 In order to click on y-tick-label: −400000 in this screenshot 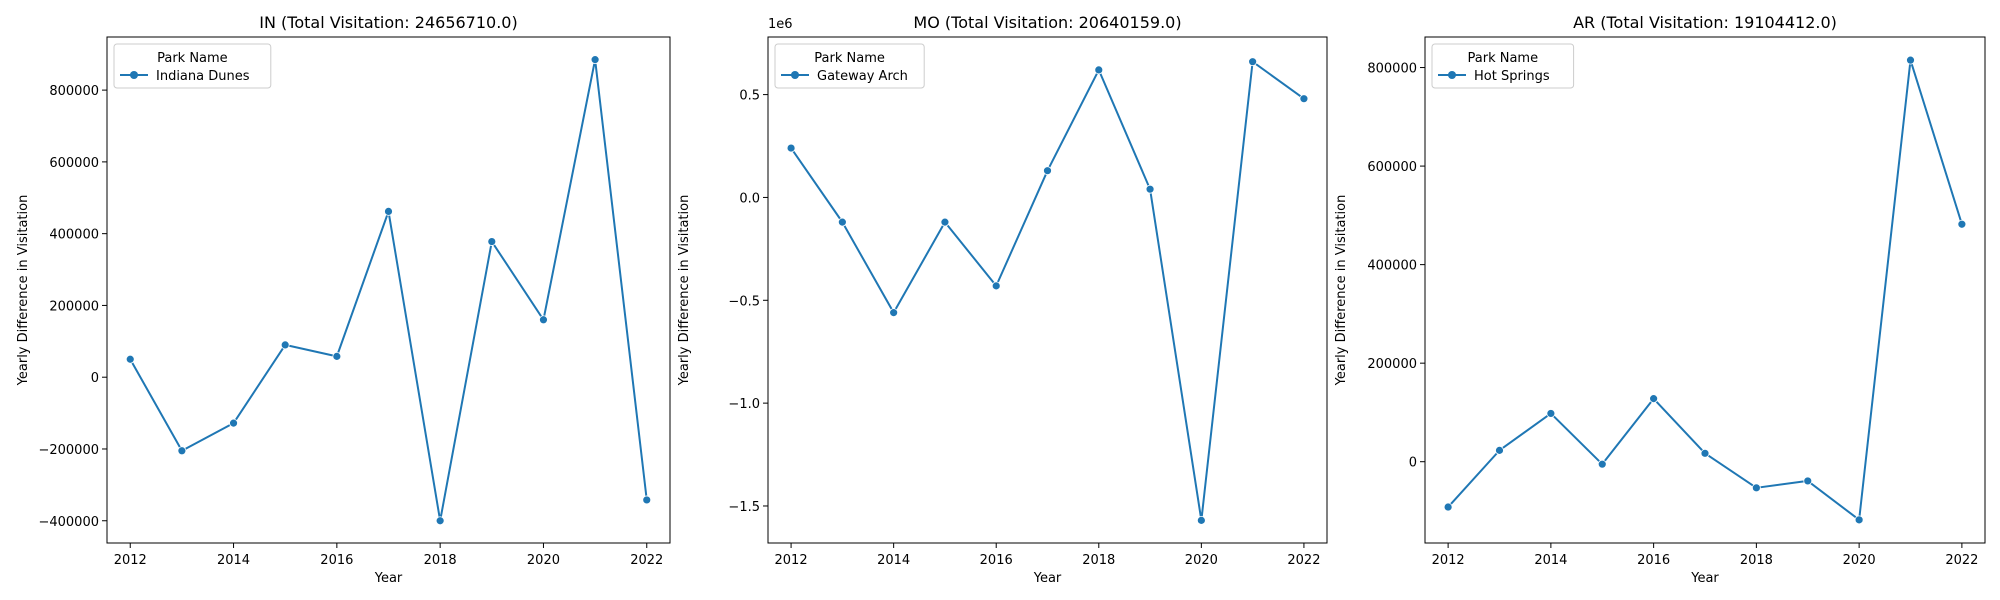, I will do `click(68, 522)`.